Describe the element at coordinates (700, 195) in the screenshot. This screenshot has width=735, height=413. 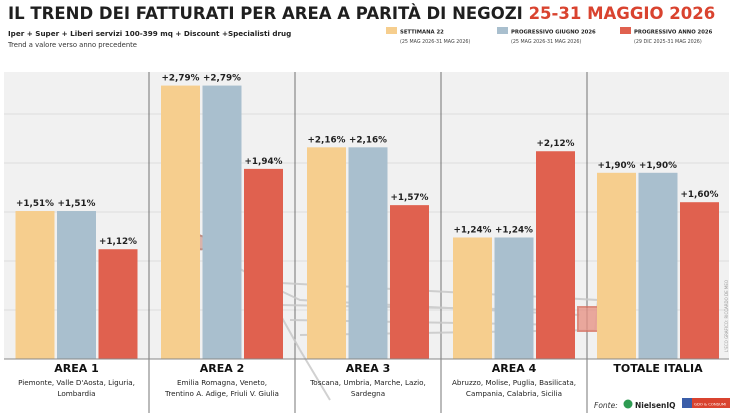
I see `data-label: +1,60%` at that location.